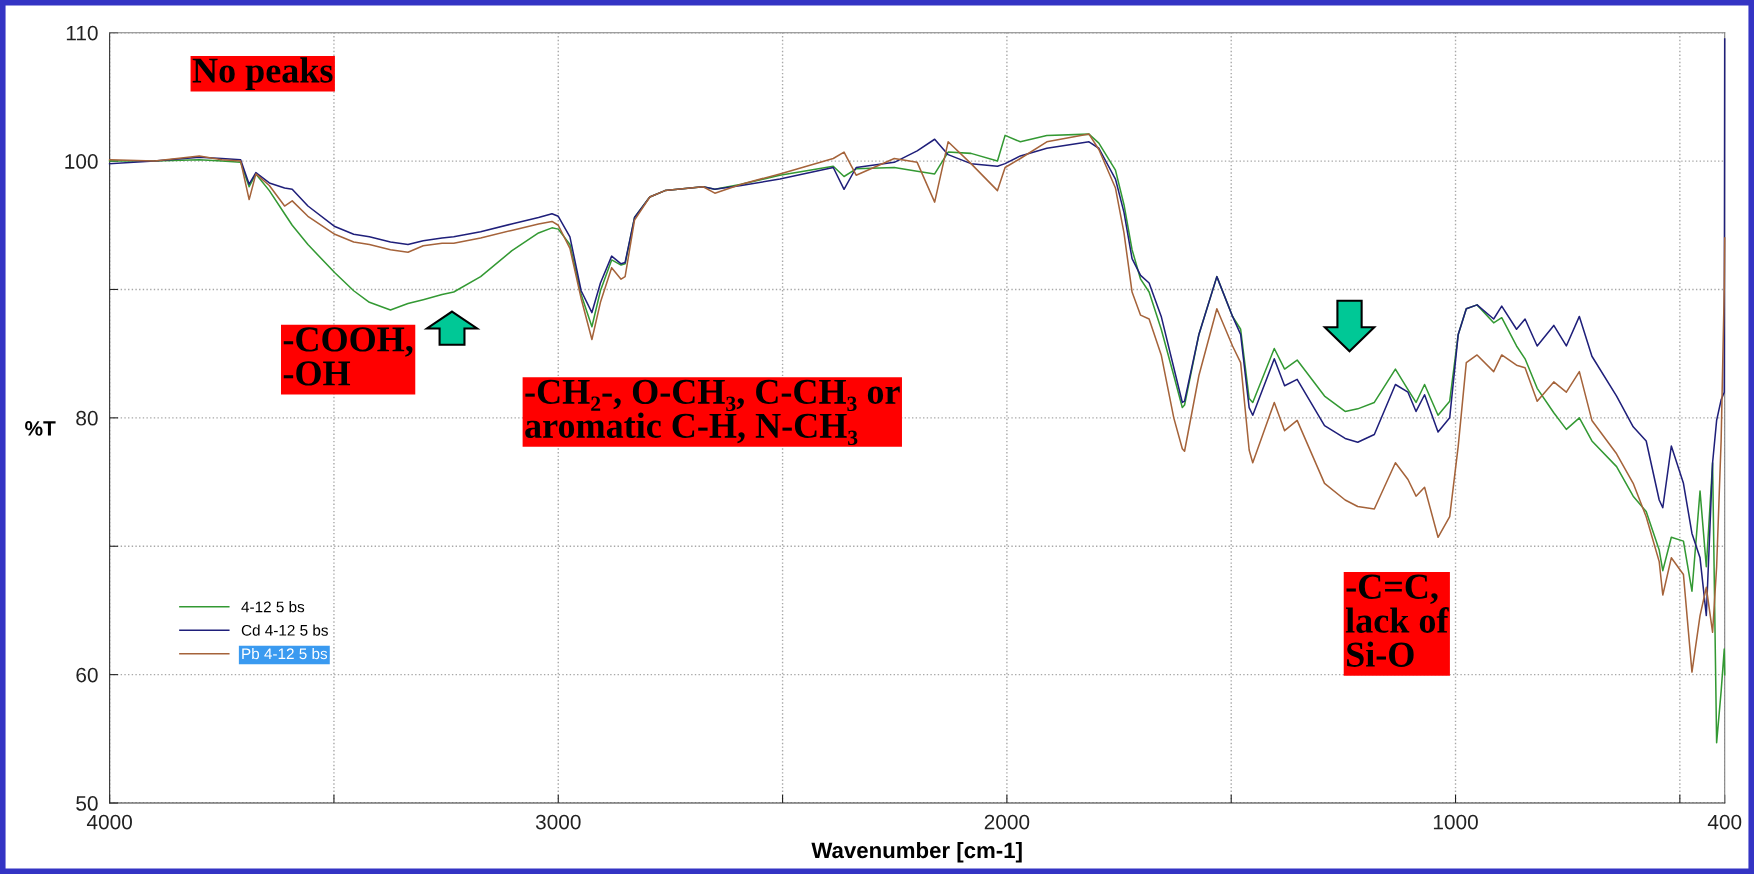  Describe the element at coordinates (916, 852) in the screenshot. I see `x-axis-title: Wavenumber [cm-1]` at that location.